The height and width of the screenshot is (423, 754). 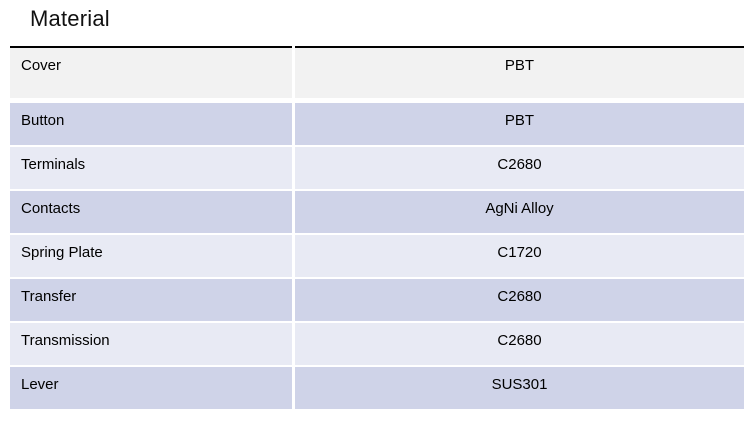 I want to click on material-value-cell: AgNi Alloy, so click(x=519, y=212).